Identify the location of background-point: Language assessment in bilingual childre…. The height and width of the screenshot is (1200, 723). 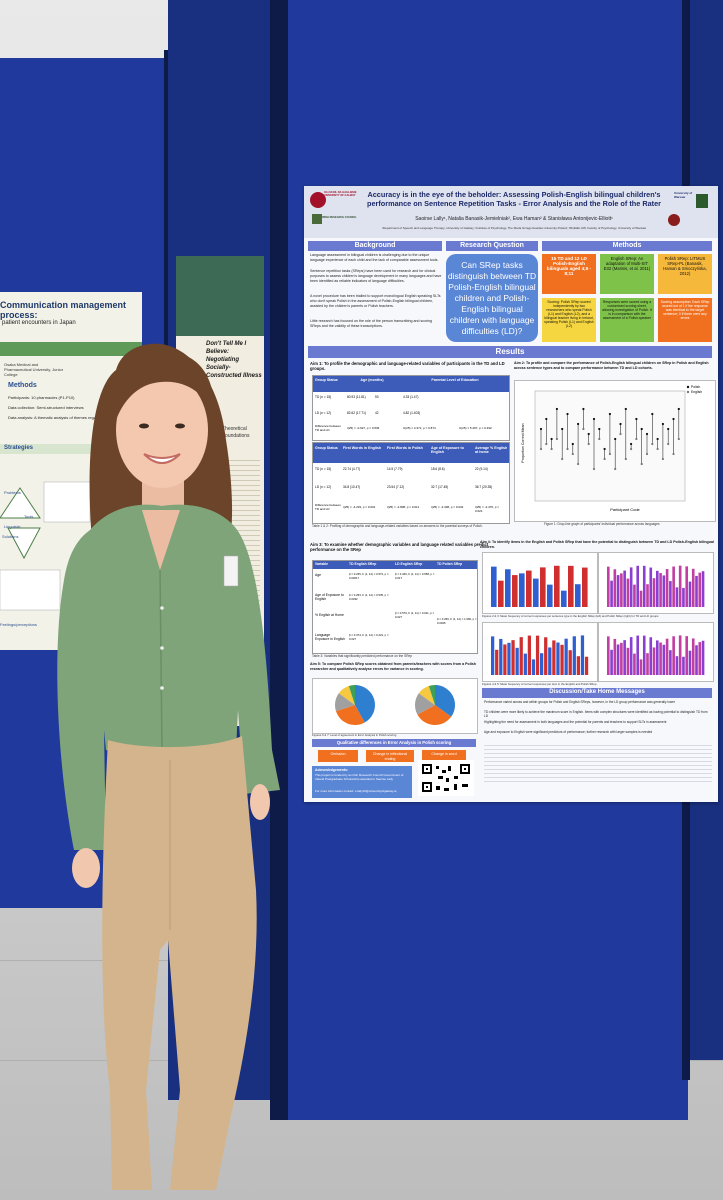
(374, 257).